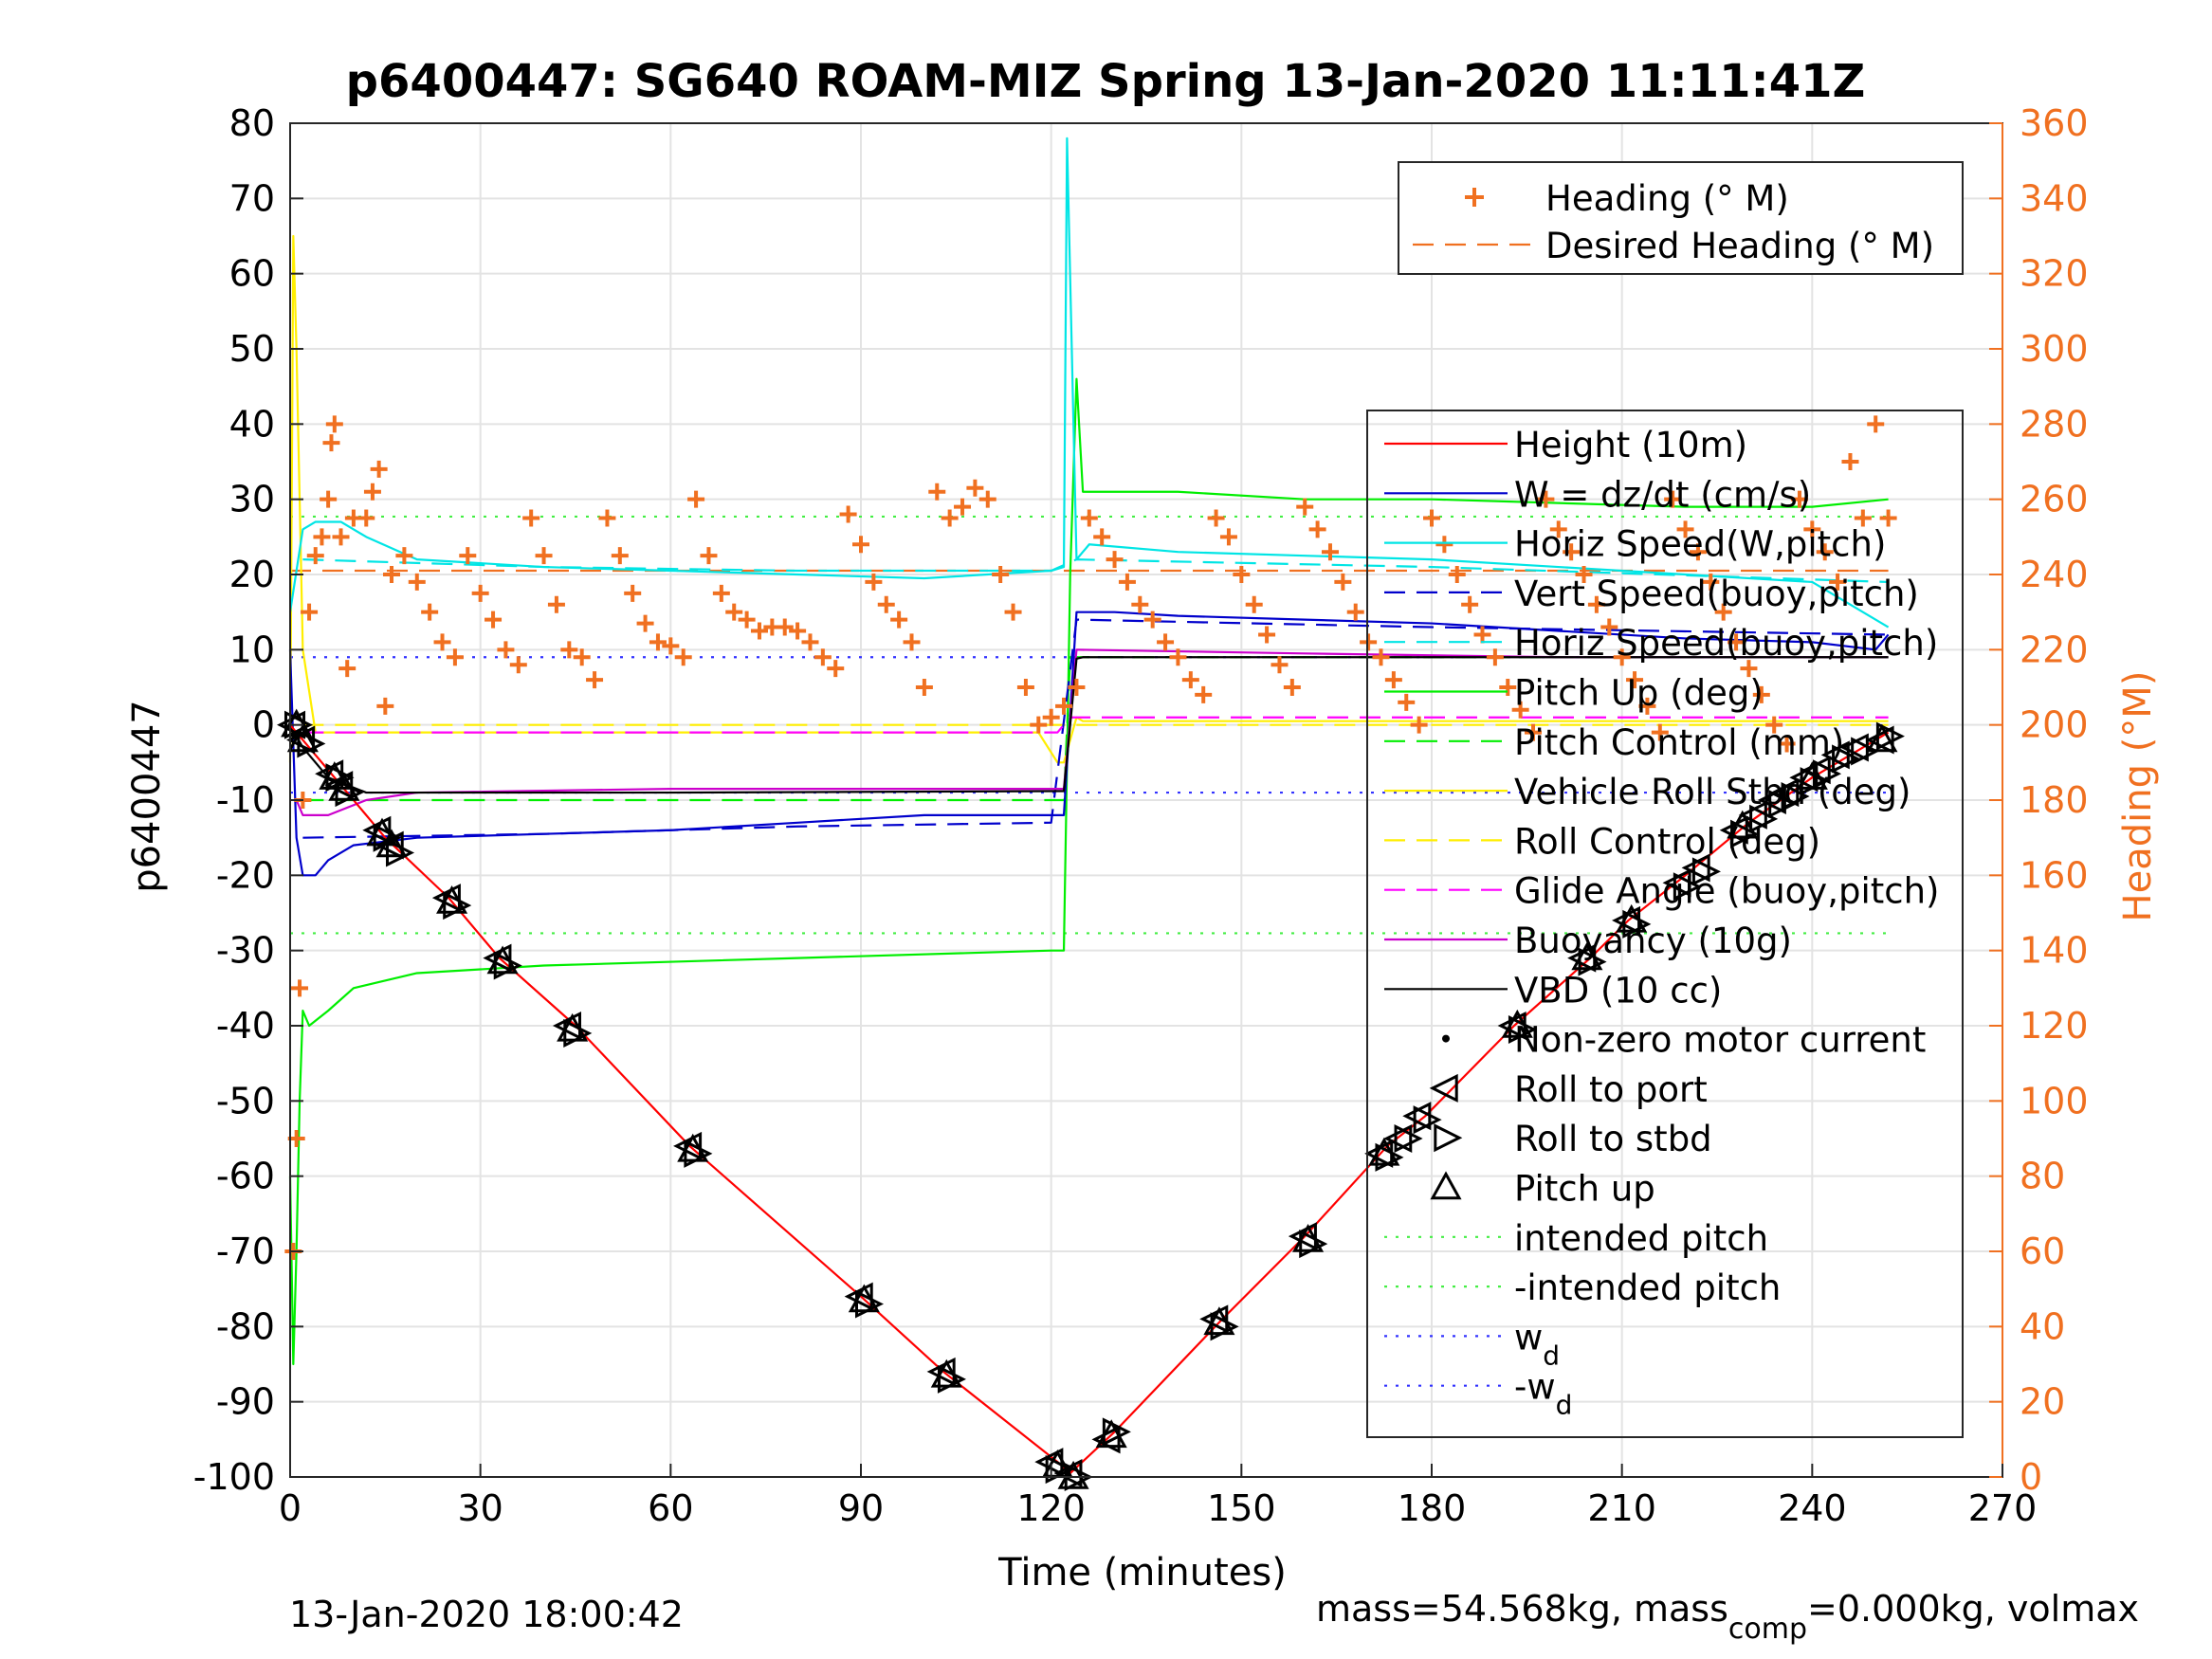 This screenshot has height=1659, width=2212. Describe the element at coordinates (1092, 732) in the screenshot. I see `series-buoyancy-10g` at that location.